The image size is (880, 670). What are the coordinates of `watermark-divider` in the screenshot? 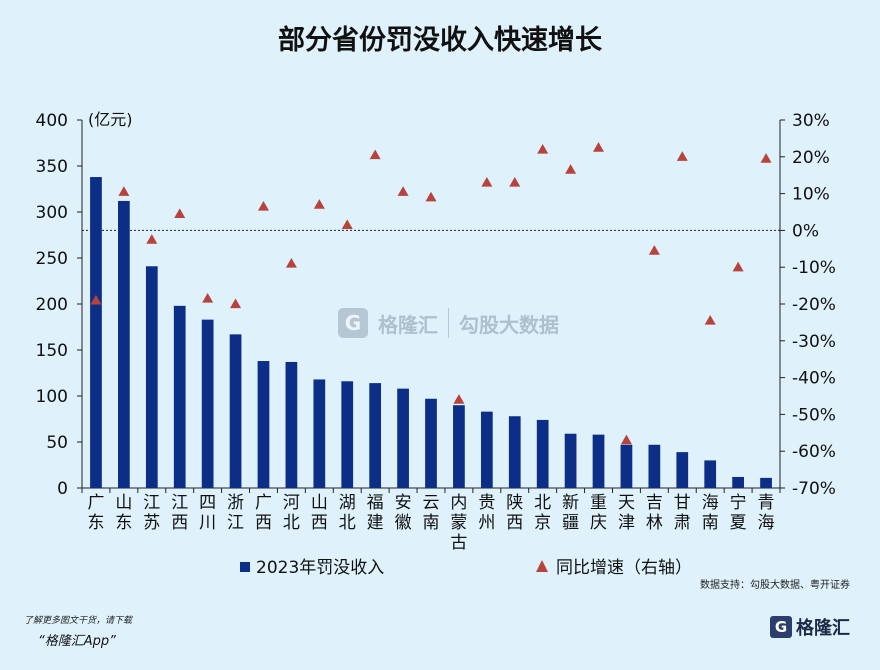 It's located at (448, 323).